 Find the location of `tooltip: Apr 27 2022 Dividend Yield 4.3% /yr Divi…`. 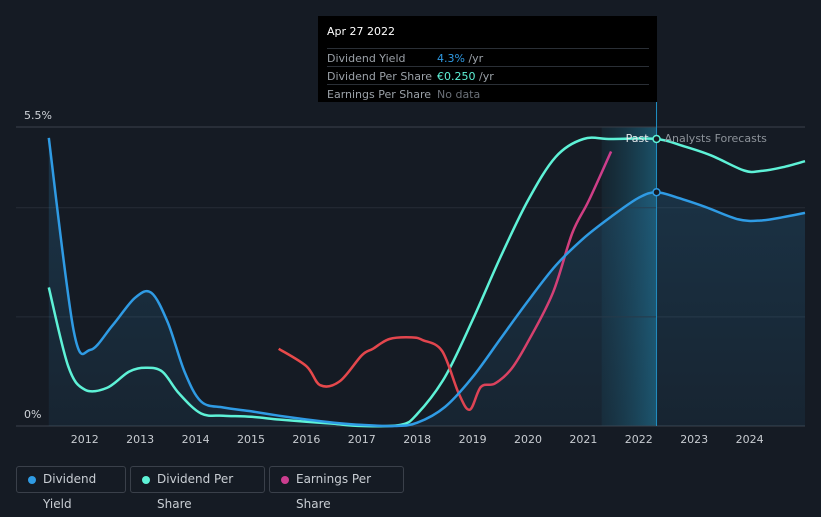

tooltip: Apr 27 2022 Dividend Yield 4.3% /yr Divi… is located at coordinates (487, 59).